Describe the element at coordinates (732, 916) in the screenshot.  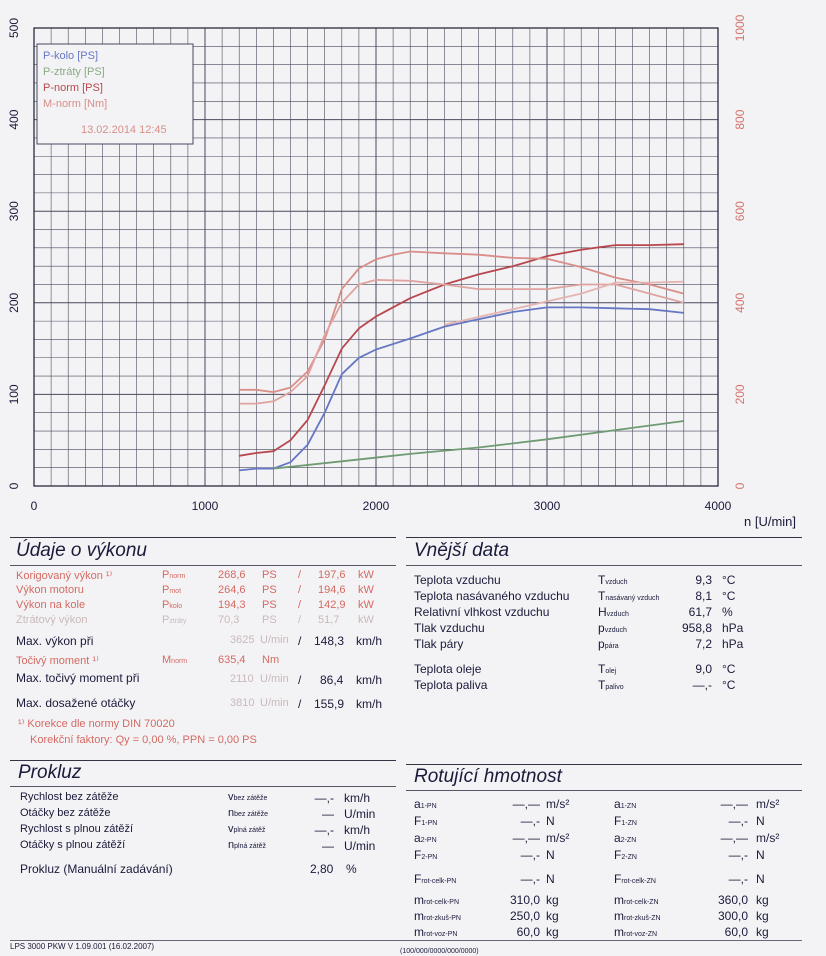
I see `rot-row-value: 300,0` at that location.